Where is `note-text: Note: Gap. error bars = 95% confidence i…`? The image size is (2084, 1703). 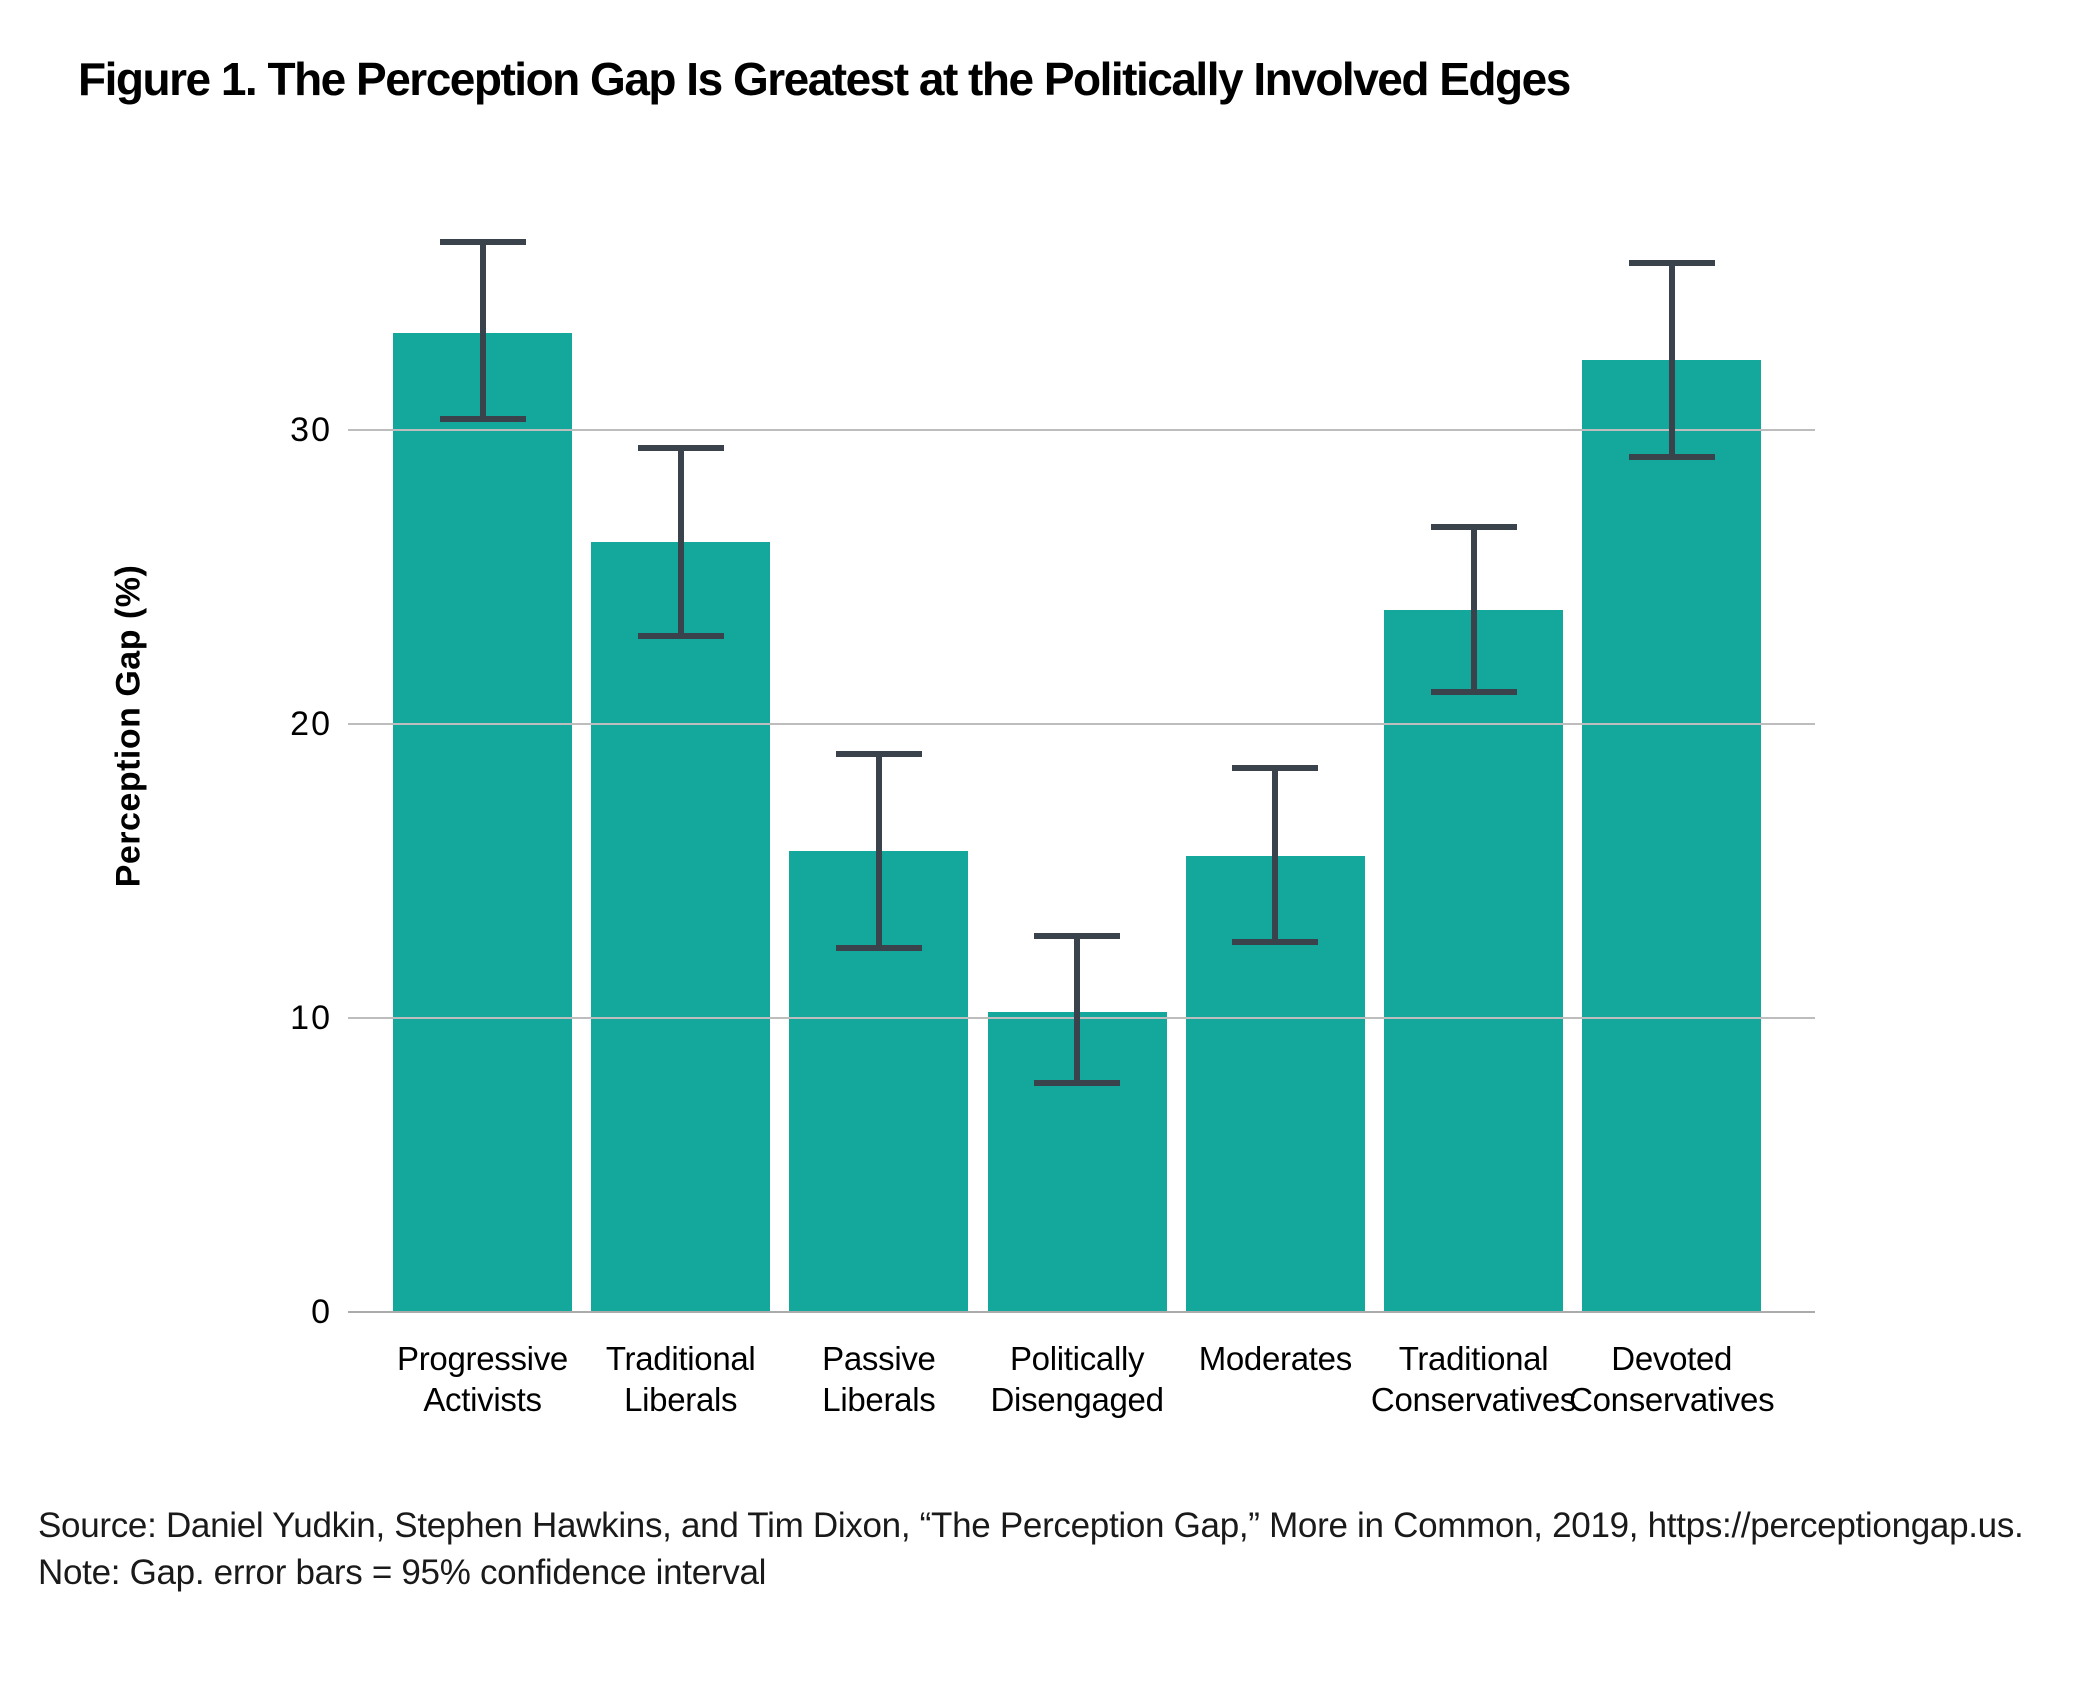 note-text: Note: Gap. error bars = 95% confidence i… is located at coordinates (402, 1572).